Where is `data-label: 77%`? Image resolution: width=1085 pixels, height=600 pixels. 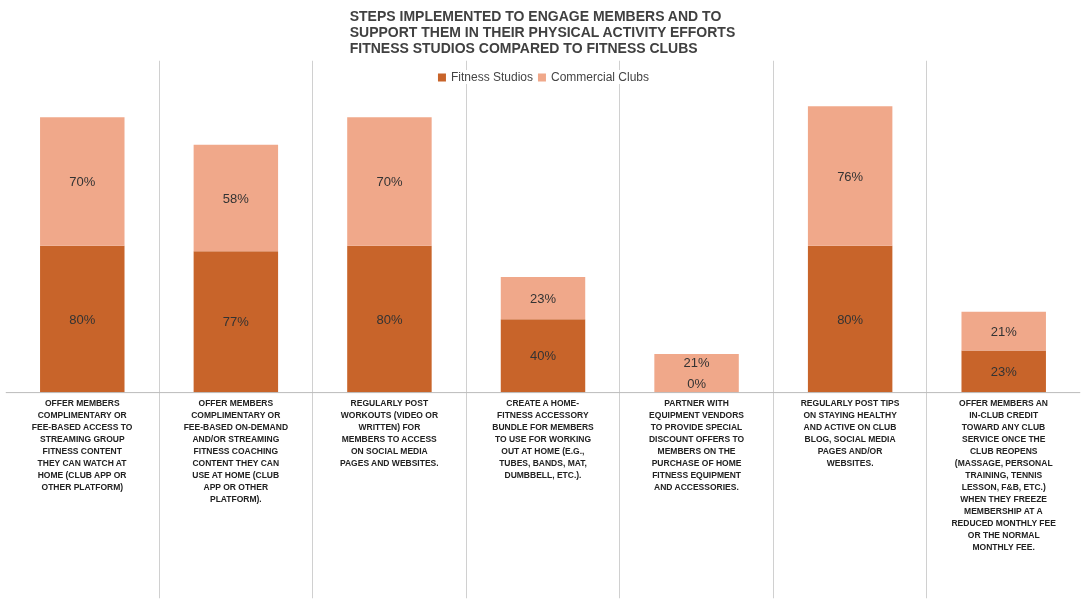
data-label: 77% is located at coordinates (236, 322).